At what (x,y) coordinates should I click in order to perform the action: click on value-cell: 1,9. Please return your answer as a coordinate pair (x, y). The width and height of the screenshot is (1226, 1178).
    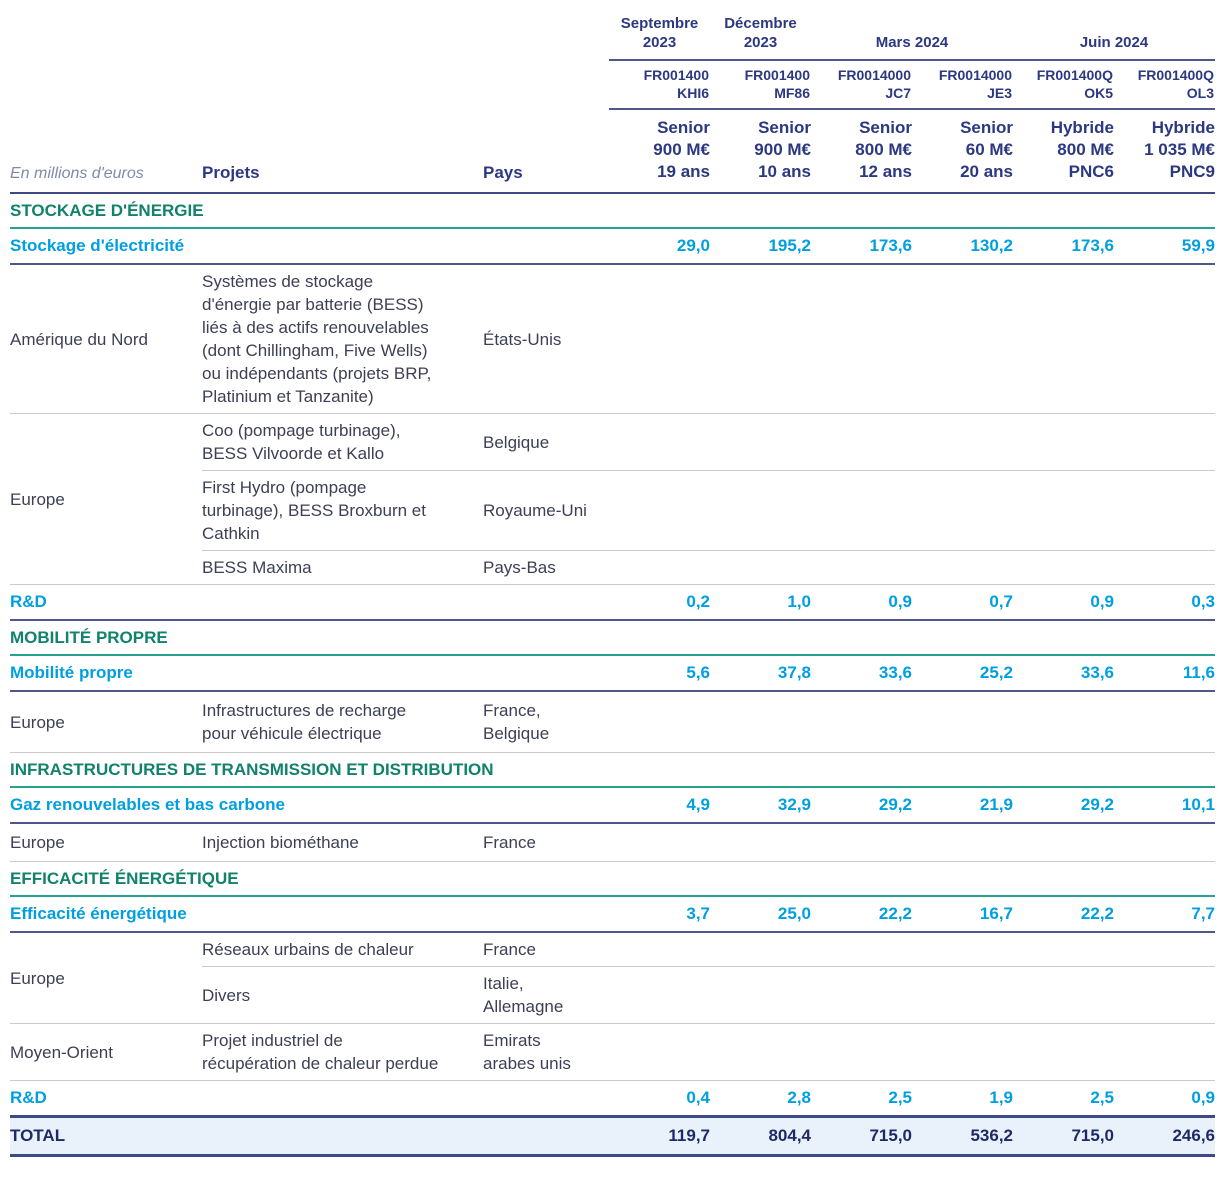
    Looking at the image, I should click on (962, 1099).